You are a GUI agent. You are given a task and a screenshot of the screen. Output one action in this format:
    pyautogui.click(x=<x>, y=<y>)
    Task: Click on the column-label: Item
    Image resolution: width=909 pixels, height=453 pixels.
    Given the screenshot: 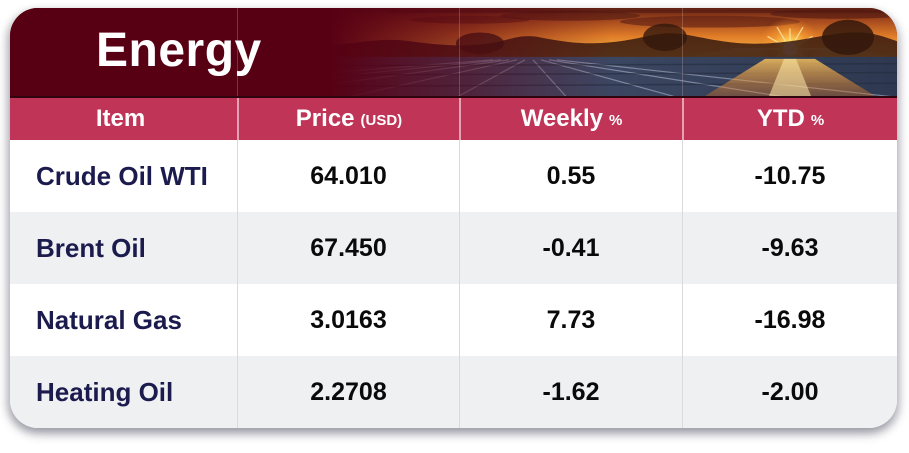 What is the action you would take?
    pyautogui.click(x=120, y=118)
    